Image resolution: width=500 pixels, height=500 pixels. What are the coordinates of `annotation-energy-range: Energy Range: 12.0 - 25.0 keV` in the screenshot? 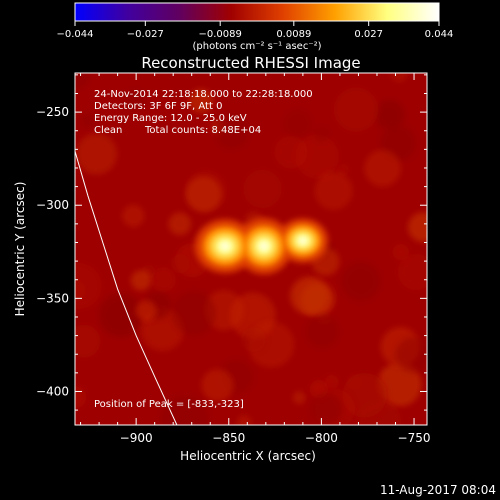 It's located at (170, 118).